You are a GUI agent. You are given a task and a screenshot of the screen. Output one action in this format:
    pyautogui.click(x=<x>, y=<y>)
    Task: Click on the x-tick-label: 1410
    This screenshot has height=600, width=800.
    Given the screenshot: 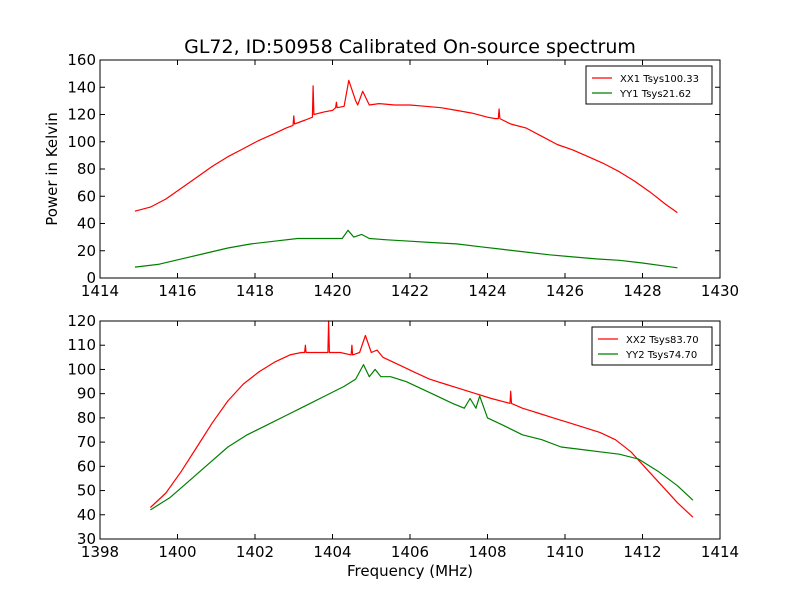 What is the action you would take?
    pyautogui.click(x=565, y=552)
    